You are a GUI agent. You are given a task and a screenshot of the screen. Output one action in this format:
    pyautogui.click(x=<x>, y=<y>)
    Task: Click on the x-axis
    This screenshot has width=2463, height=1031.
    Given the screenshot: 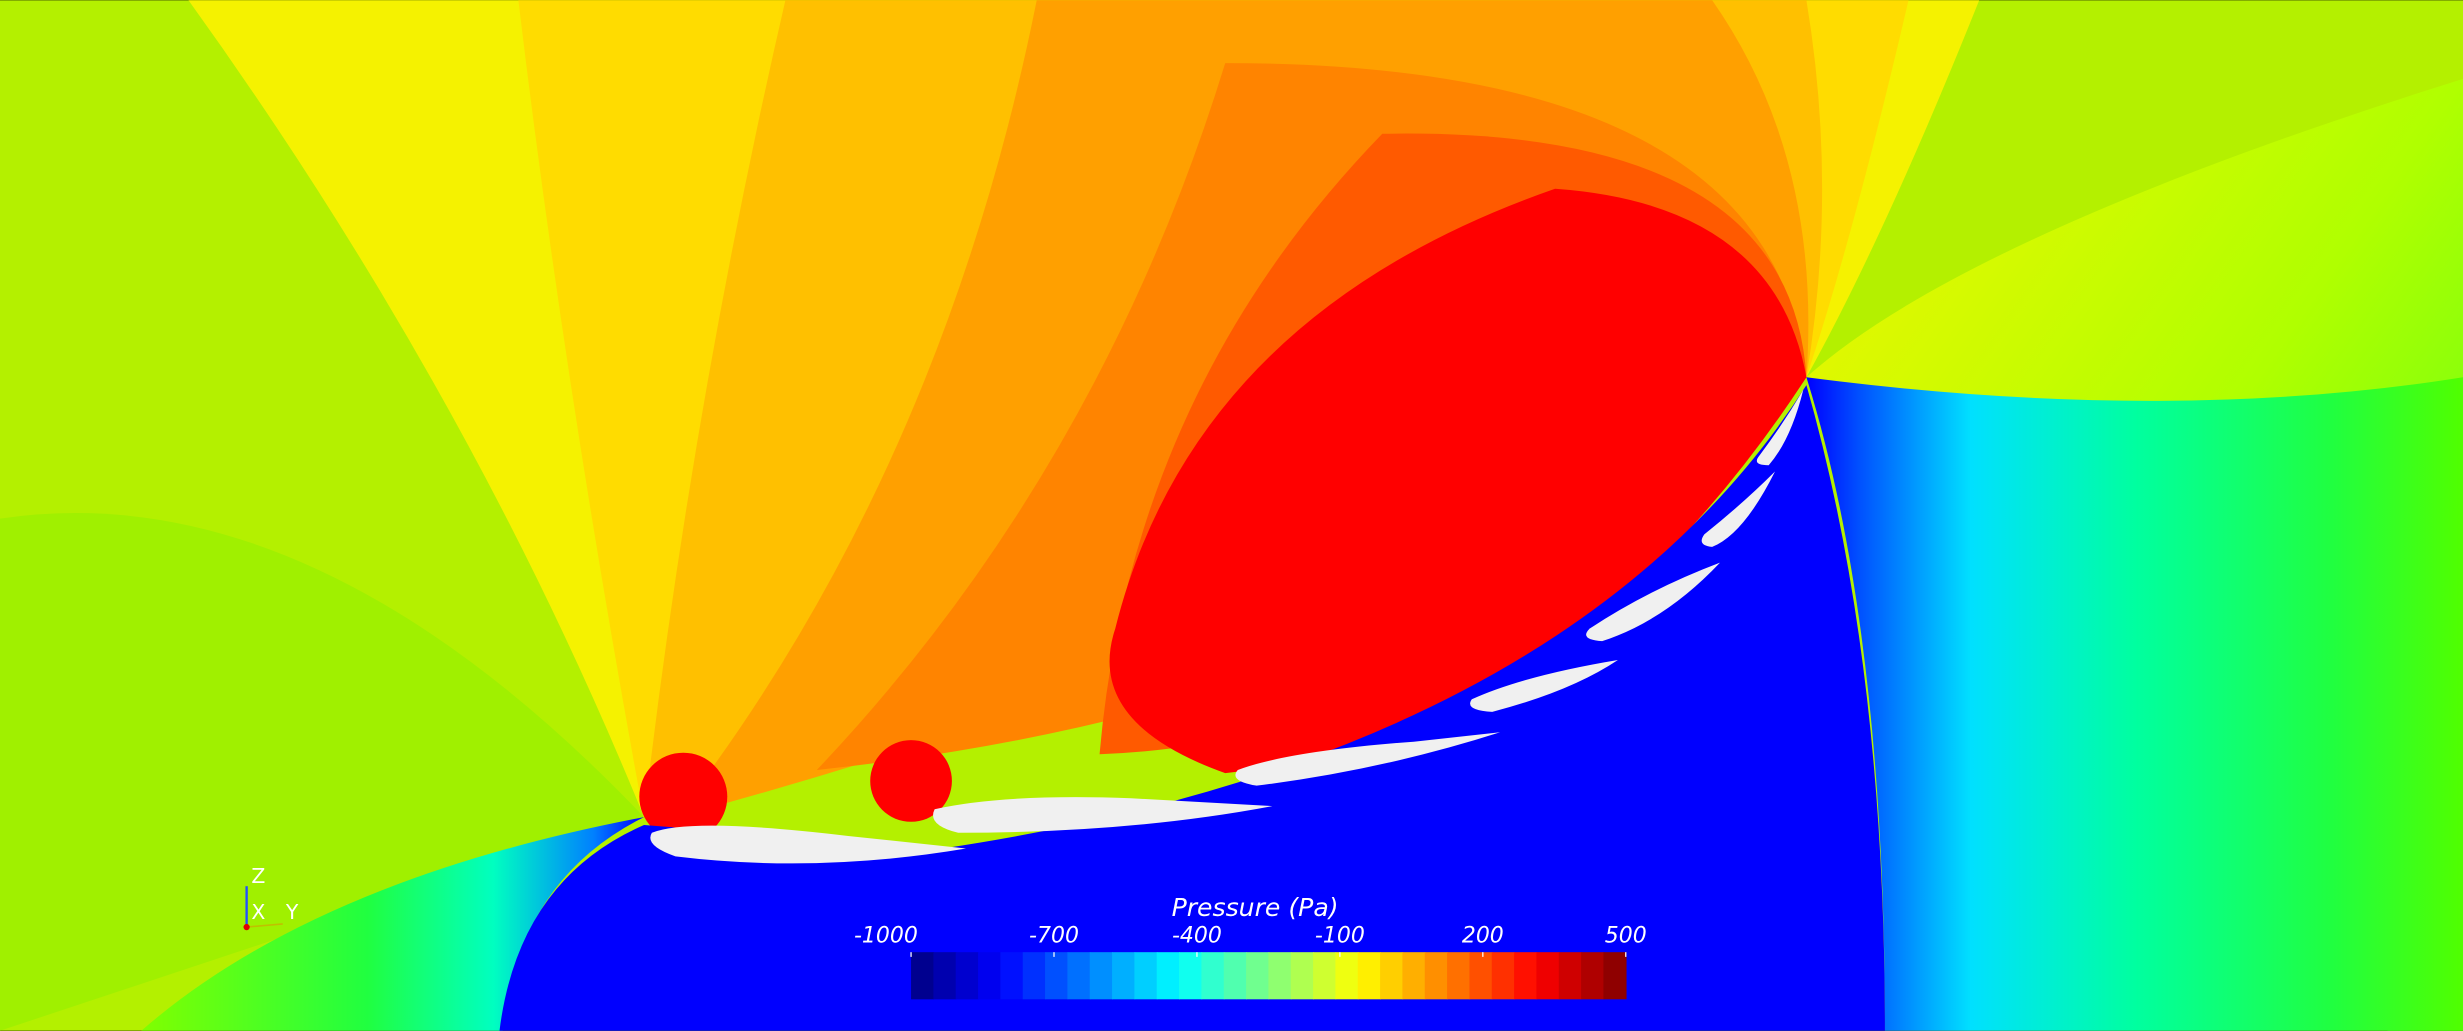 What is the action you would take?
    pyautogui.click(x=246, y=927)
    